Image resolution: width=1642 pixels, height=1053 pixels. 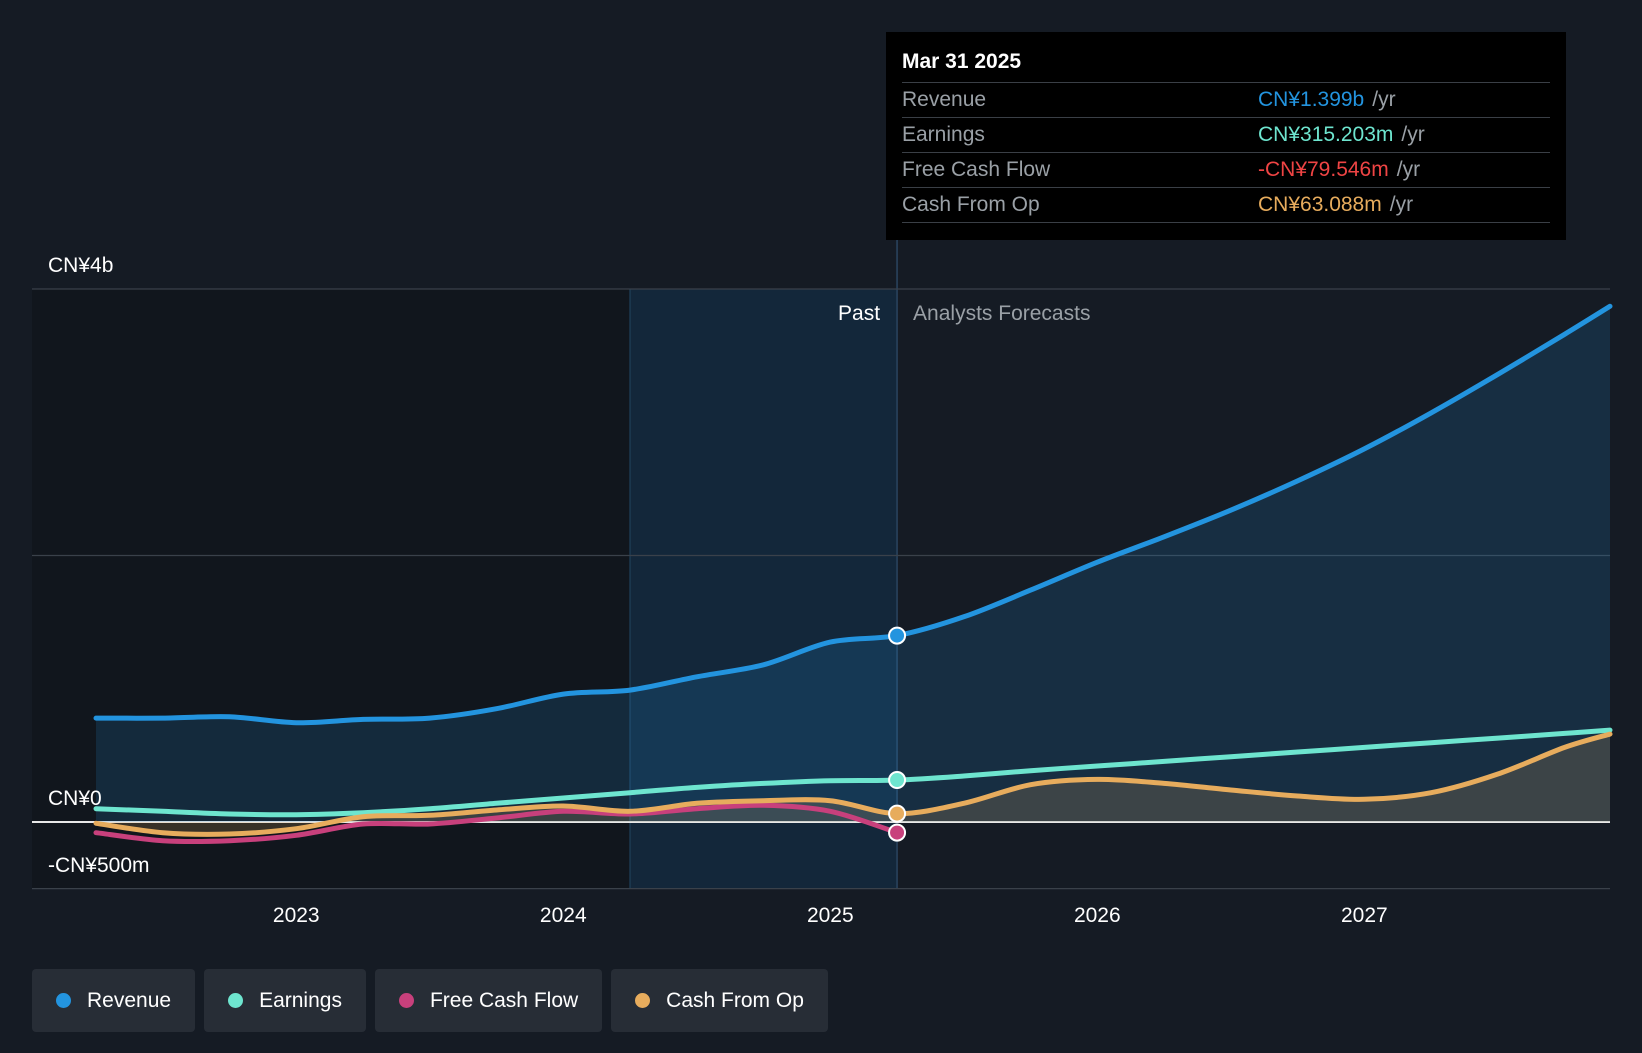 What do you see at coordinates (496, 823) in the screenshot?
I see `fcf-line` at bounding box center [496, 823].